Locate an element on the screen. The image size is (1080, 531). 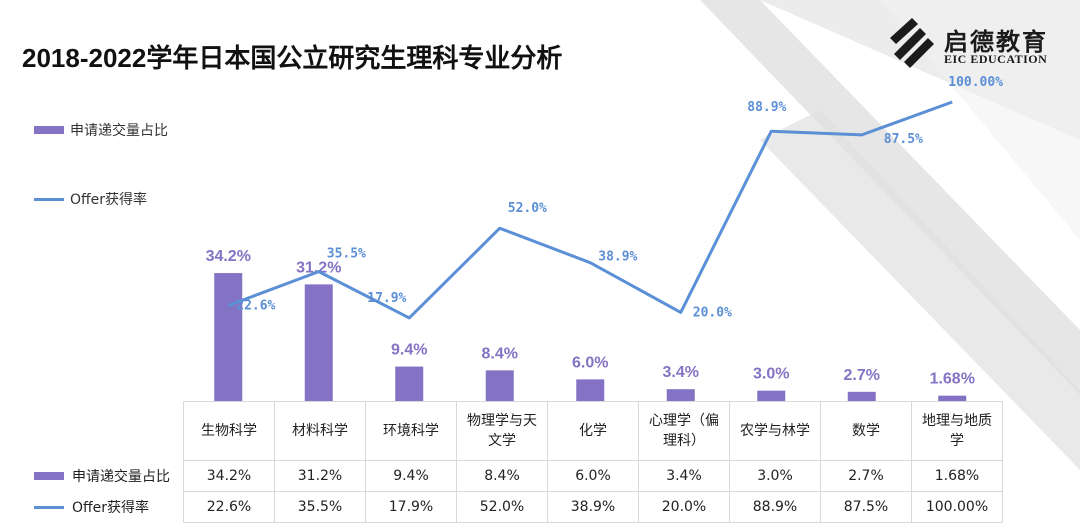
line-label-7: 87.5% is located at coordinates (903, 139).